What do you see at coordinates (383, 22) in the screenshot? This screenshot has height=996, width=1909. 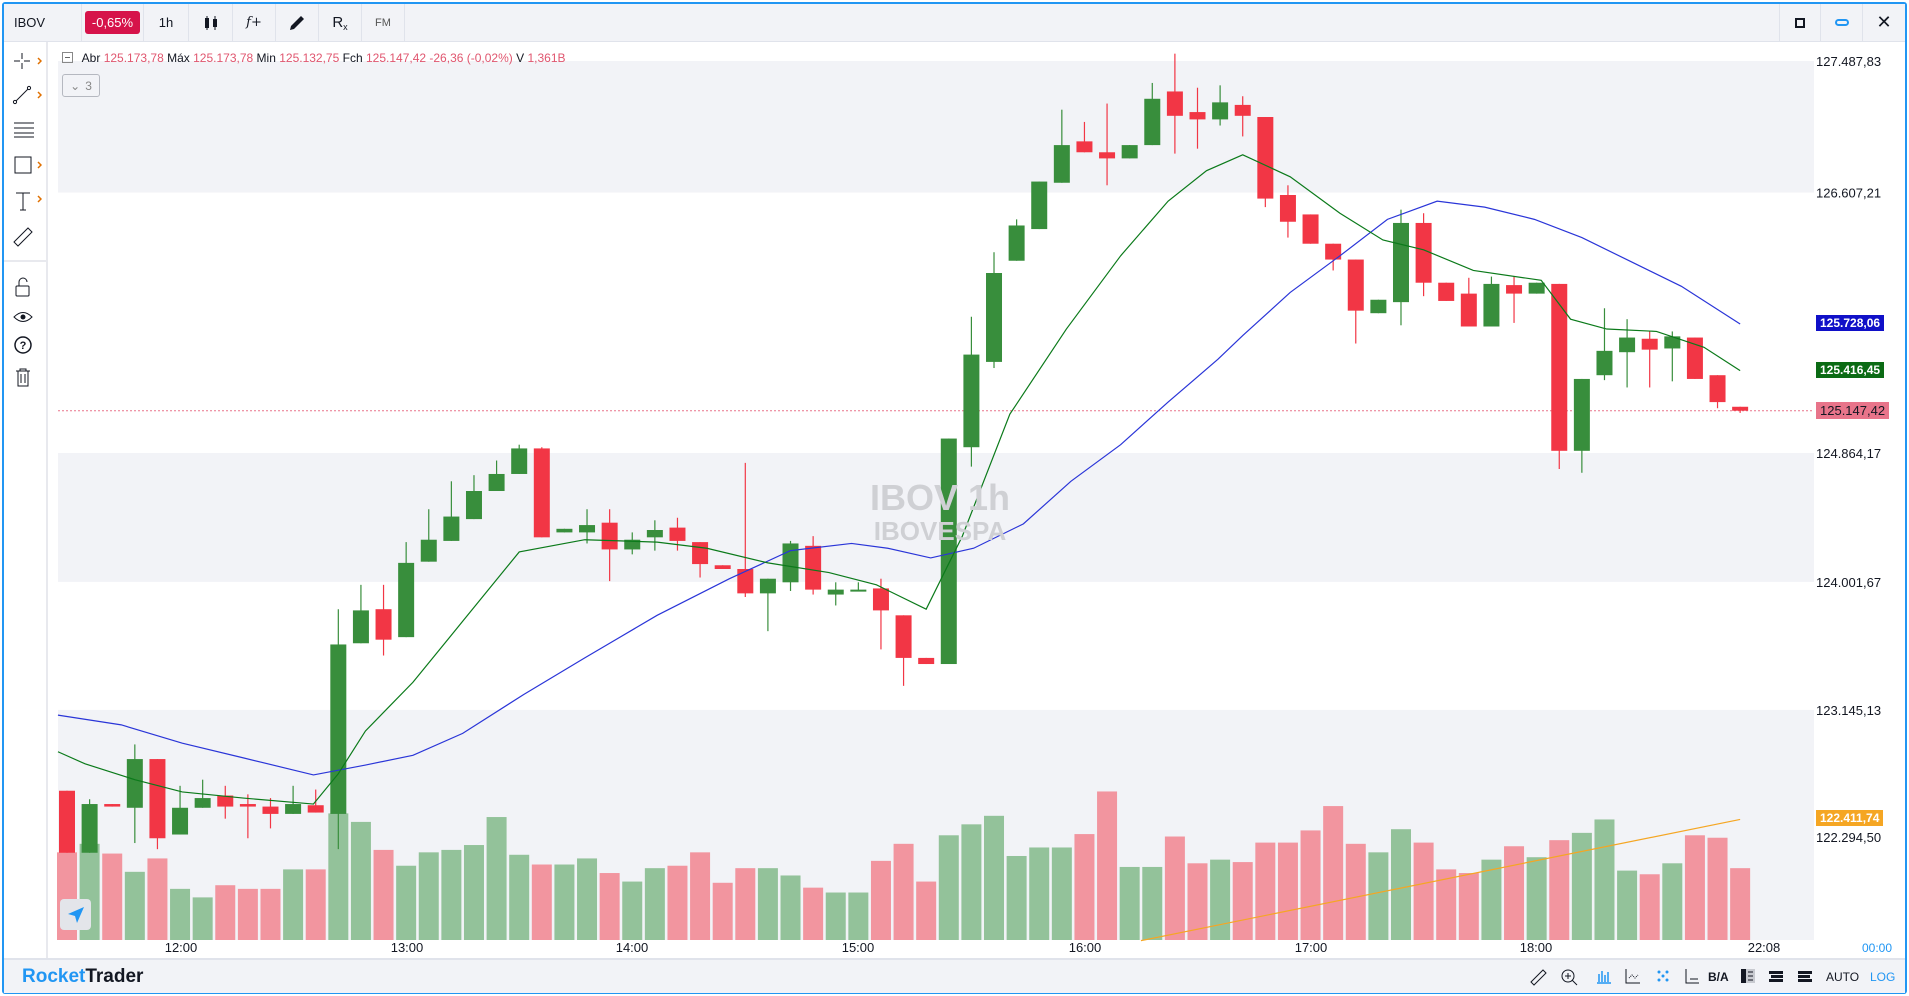 I see `fm-button: FM` at bounding box center [383, 22].